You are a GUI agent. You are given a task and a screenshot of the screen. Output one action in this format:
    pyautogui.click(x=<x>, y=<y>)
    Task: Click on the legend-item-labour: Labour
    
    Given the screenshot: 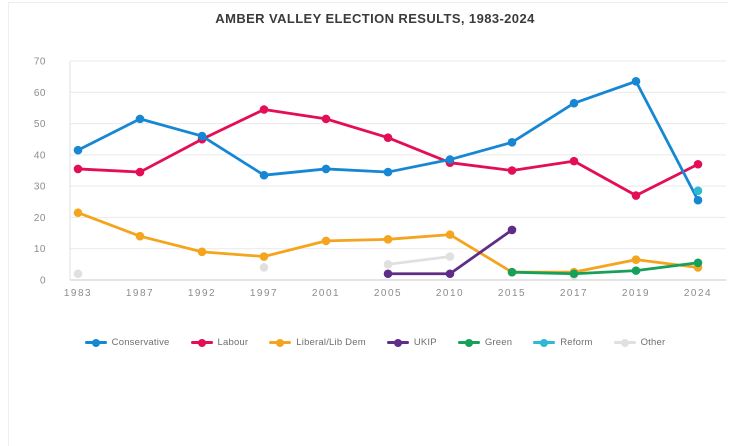 What is the action you would take?
    pyautogui.click(x=219, y=342)
    